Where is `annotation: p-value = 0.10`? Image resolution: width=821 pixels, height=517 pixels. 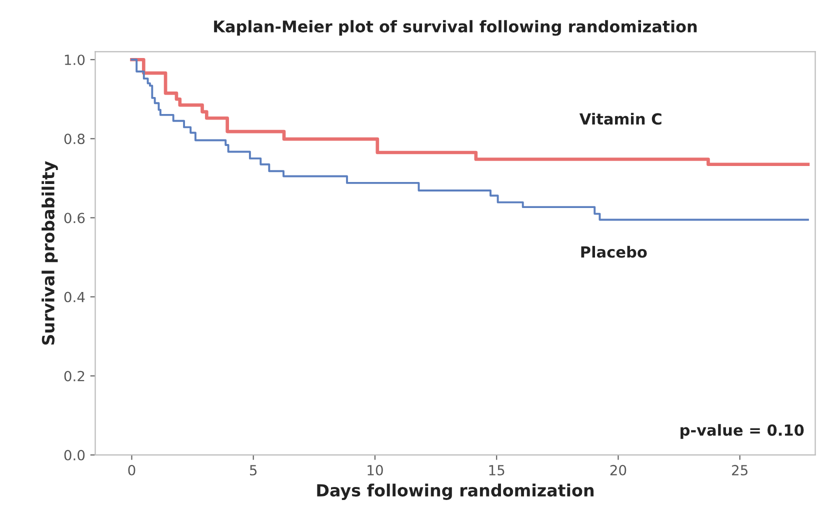
annotation: p-value = 0.10 is located at coordinates (742, 431).